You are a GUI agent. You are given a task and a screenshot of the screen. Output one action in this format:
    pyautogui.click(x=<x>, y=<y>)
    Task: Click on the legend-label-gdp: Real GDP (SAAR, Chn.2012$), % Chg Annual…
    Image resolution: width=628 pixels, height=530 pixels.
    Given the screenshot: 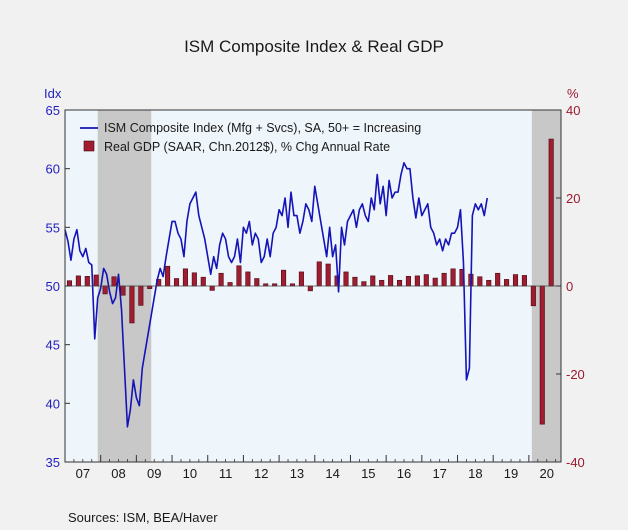 What is the action you would take?
    pyautogui.click(x=247, y=147)
    